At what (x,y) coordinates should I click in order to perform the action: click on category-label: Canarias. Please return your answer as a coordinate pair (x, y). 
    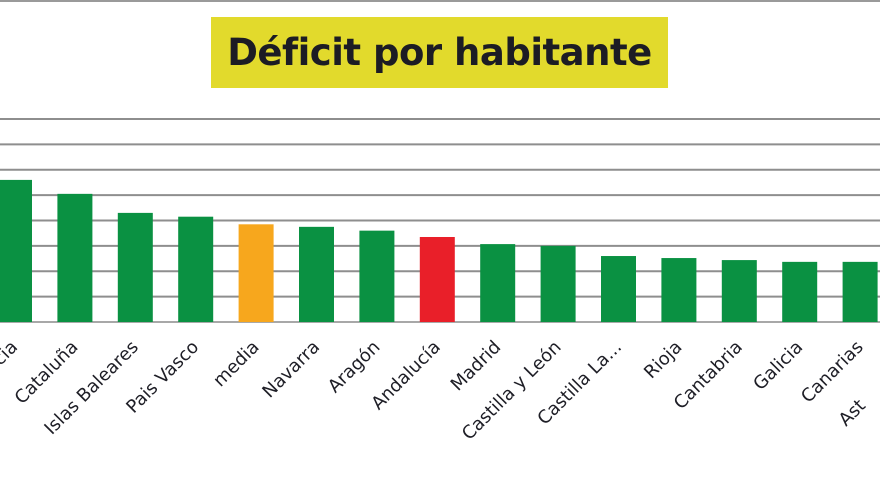
    Looking at the image, I should click on (832, 372).